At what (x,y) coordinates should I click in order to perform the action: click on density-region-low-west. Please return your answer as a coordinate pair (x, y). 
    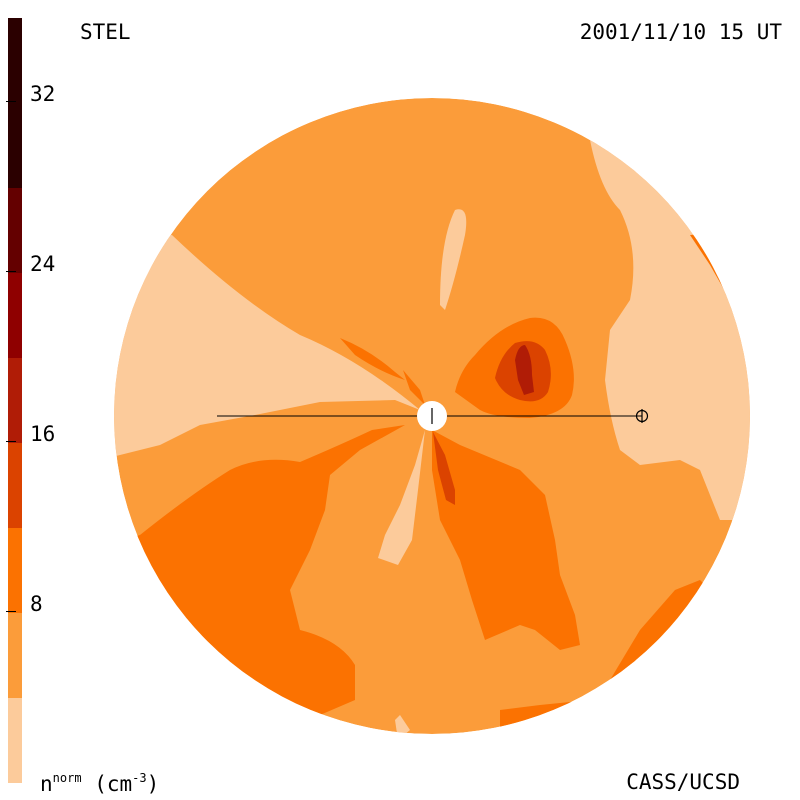
    Looking at the image, I should click on (267, 347).